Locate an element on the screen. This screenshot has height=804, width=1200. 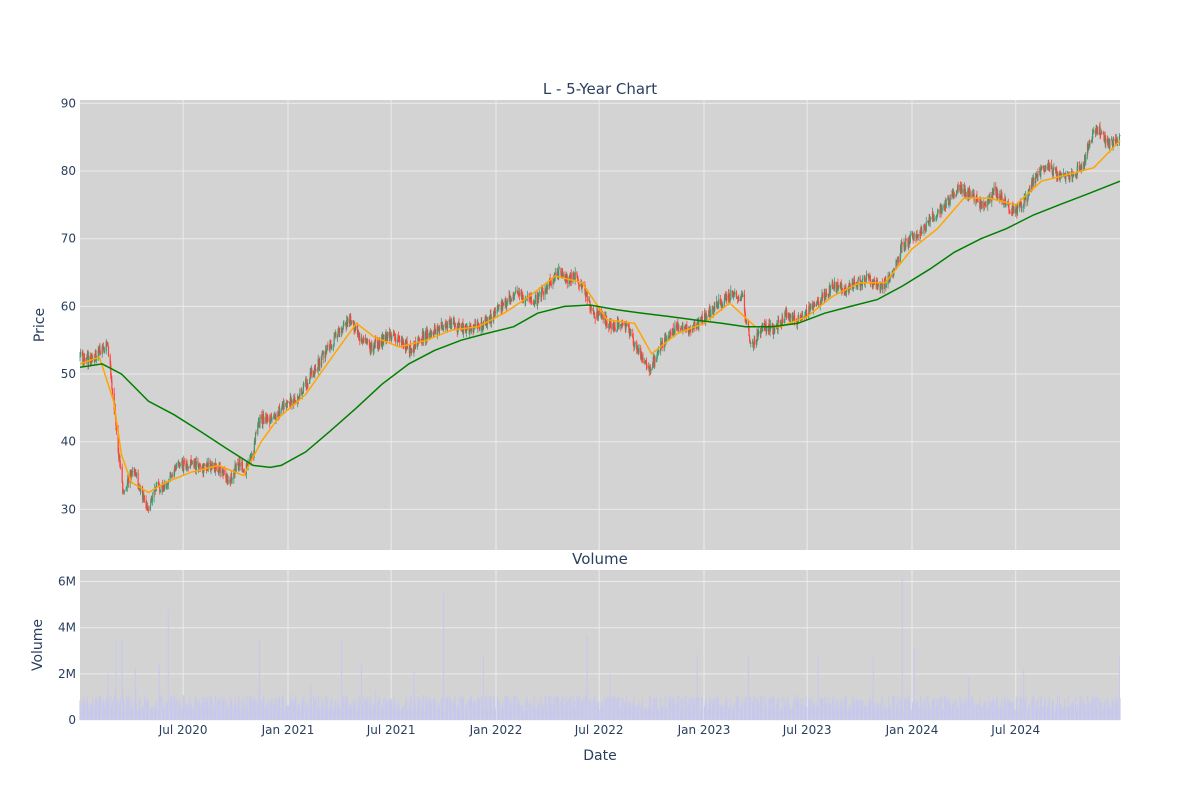
volume-y-tick-label: 6M is located at coordinates (67, 582).